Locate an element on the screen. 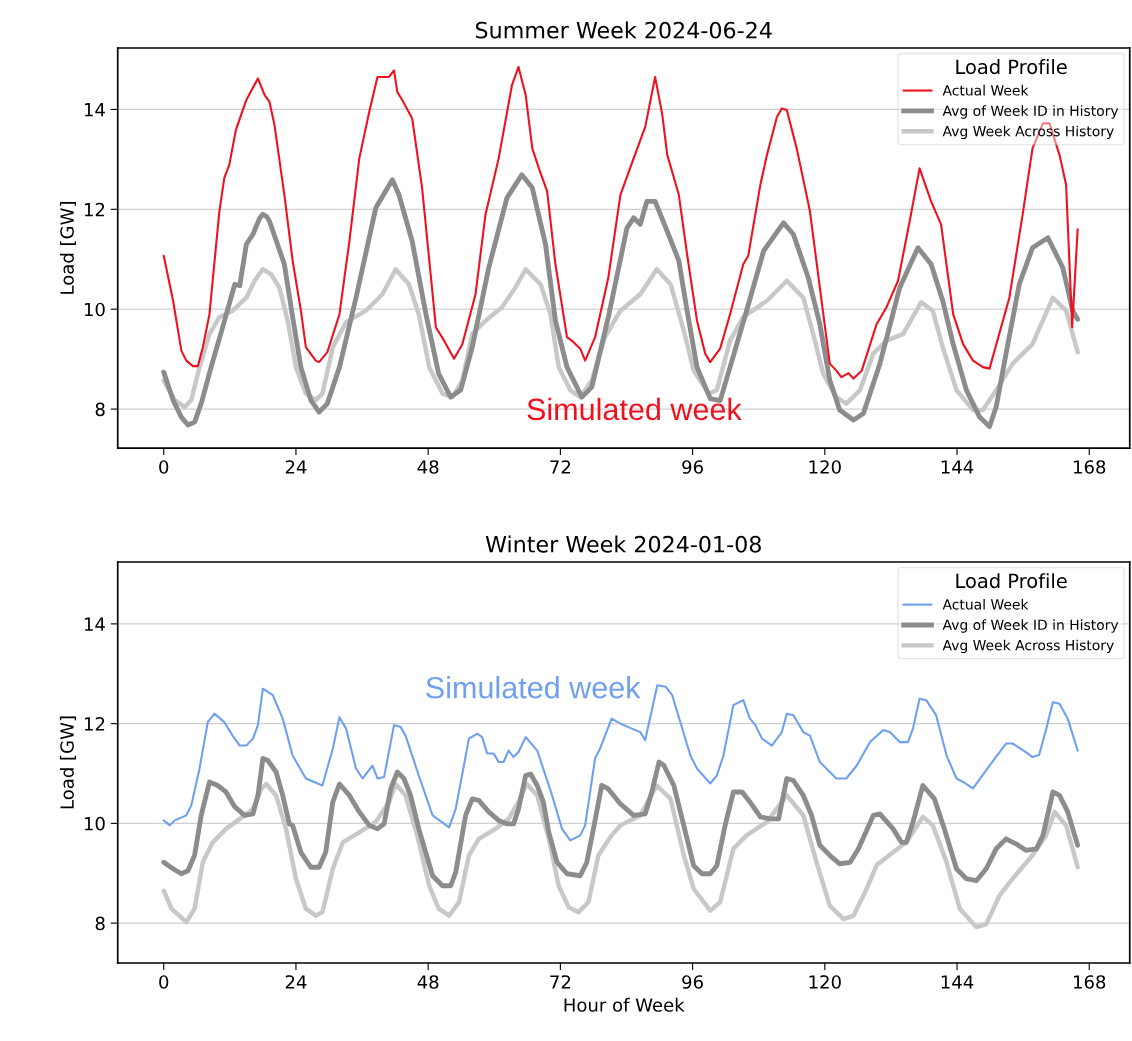  chart-title: Winter Week 2024-01-08 is located at coordinates (623, 544).